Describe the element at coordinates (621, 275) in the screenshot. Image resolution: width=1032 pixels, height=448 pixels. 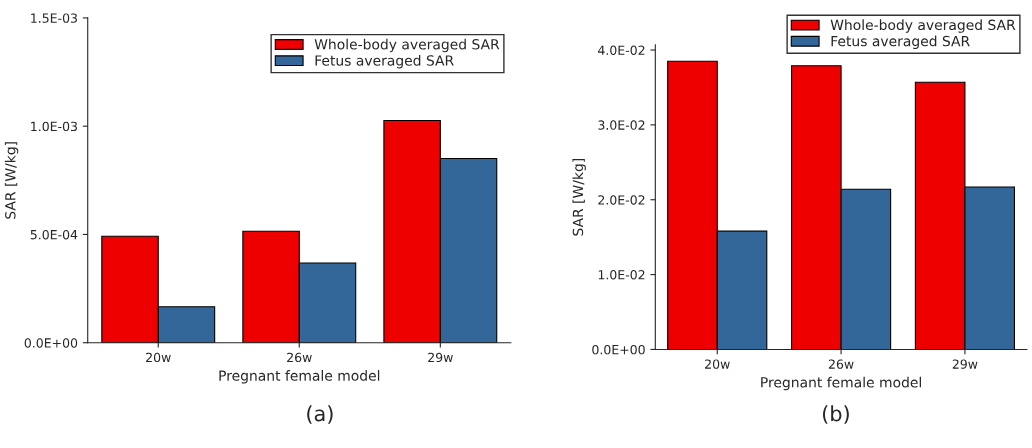
I see `y-tick-label: 1.0E-02` at that location.